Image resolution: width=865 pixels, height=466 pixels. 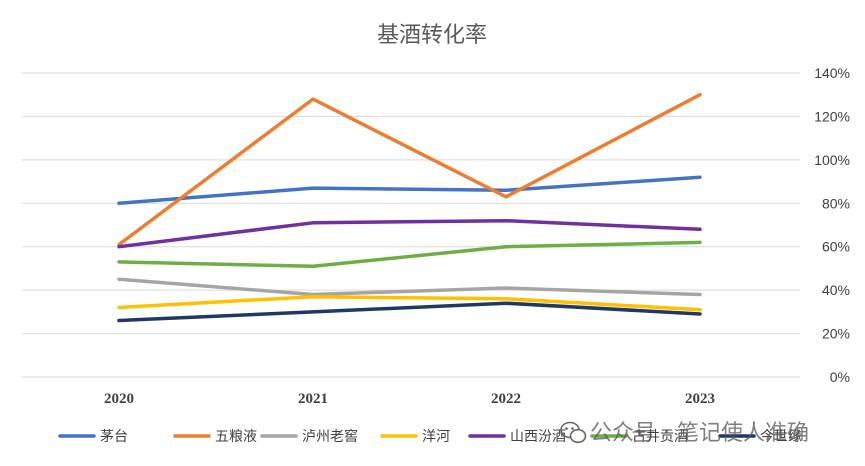 What do you see at coordinates (836, 290) in the screenshot?
I see `y-tick-label: 40%` at bounding box center [836, 290].